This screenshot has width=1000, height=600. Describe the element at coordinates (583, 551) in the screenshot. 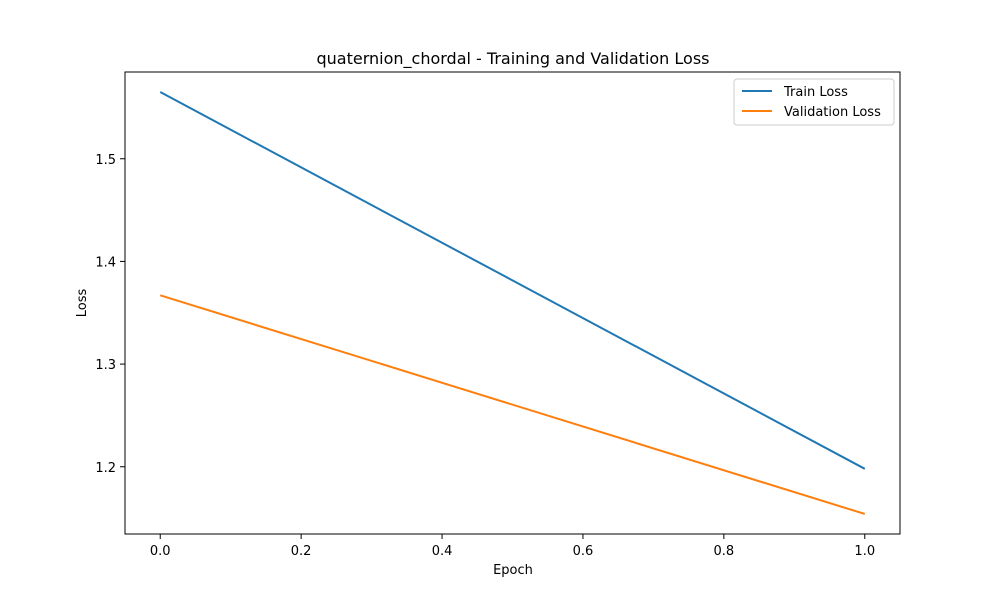

I see `x-tick-label: 0.6` at that location.